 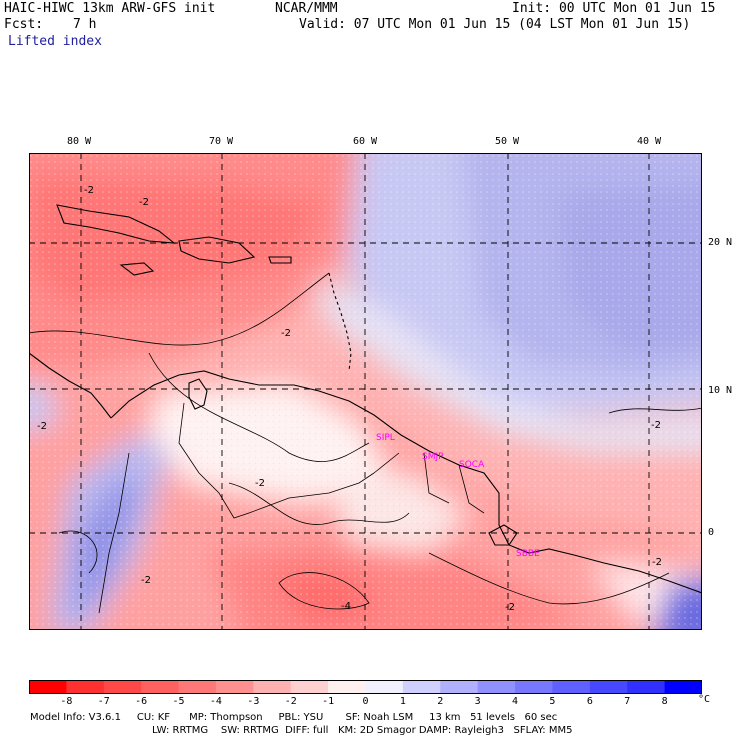 What do you see at coordinates (528, 554) in the screenshot?
I see `station-label: SBBE` at bounding box center [528, 554].